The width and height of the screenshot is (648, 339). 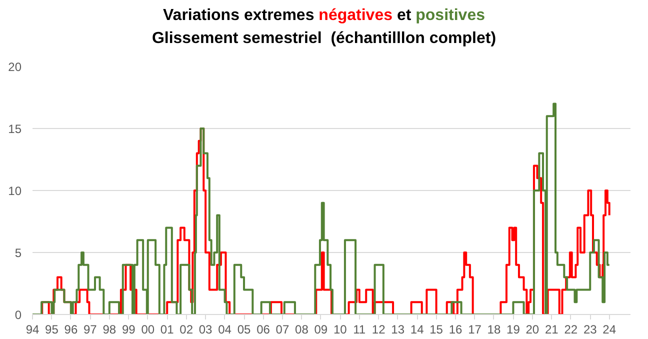 I want to click on x-tick-label: 07, so click(x=283, y=329).